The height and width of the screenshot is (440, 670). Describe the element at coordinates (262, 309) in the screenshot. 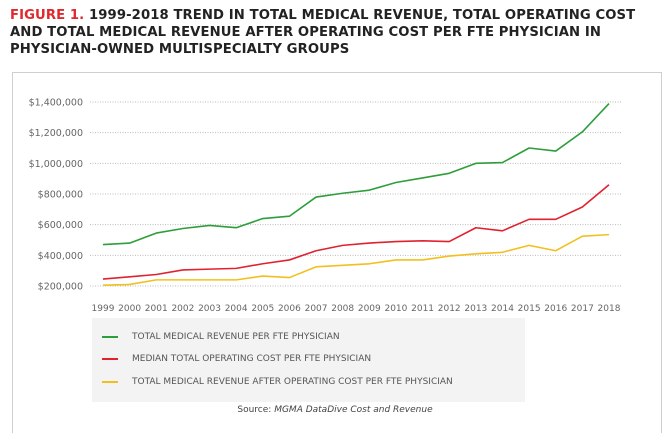

I see `x-tick-label: 2005` at that location.